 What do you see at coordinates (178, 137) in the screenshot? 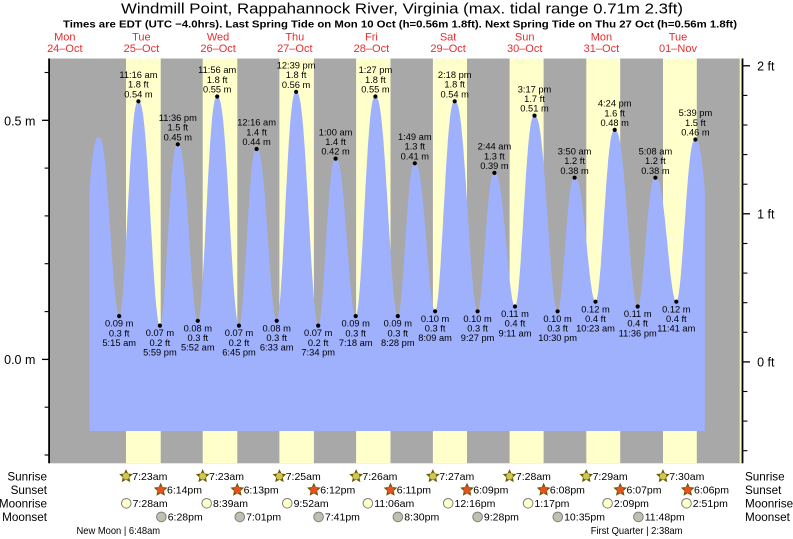
I see `svg-text: 0.45 m` at bounding box center [178, 137].